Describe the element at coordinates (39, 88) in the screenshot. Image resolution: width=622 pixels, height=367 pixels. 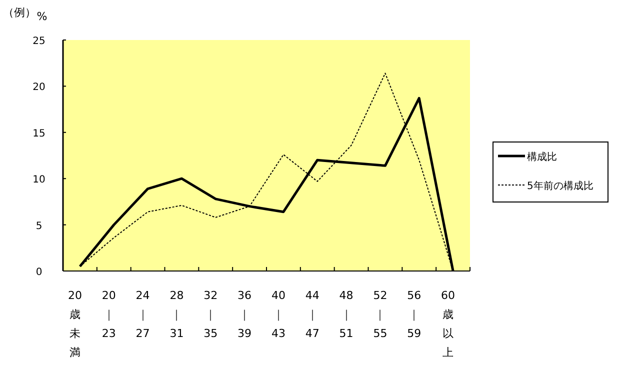
I see `y-tick-label: 20` at that location.